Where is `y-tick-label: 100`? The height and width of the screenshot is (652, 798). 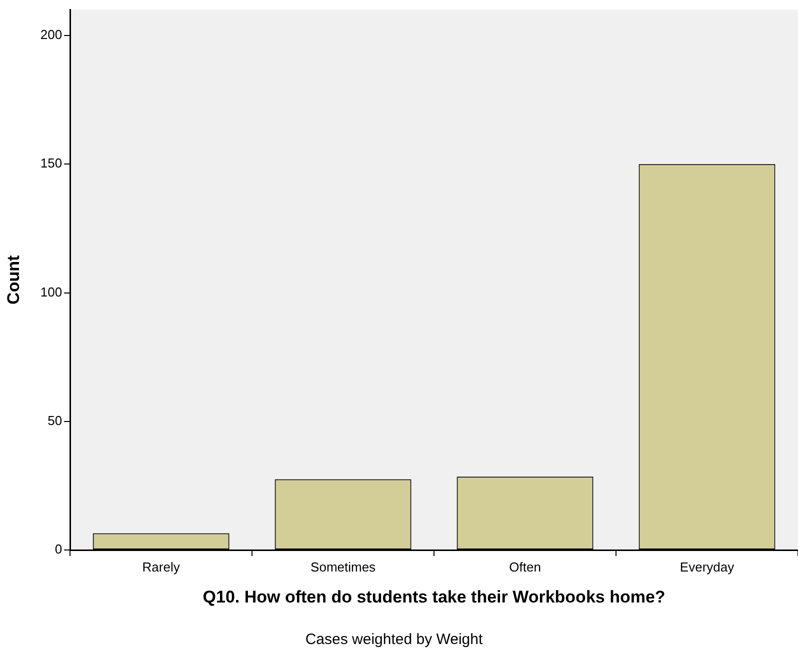
y-tick-label: 100 is located at coordinates (51, 292).